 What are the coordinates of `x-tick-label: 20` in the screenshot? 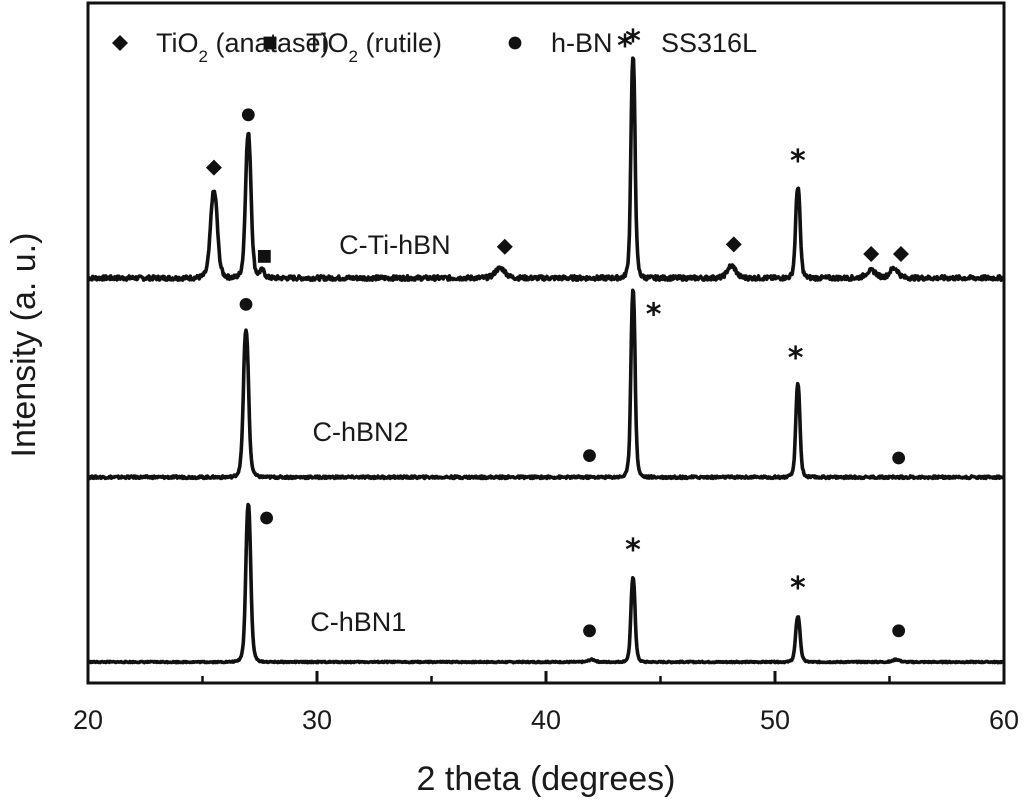 It's located at (88, 720).